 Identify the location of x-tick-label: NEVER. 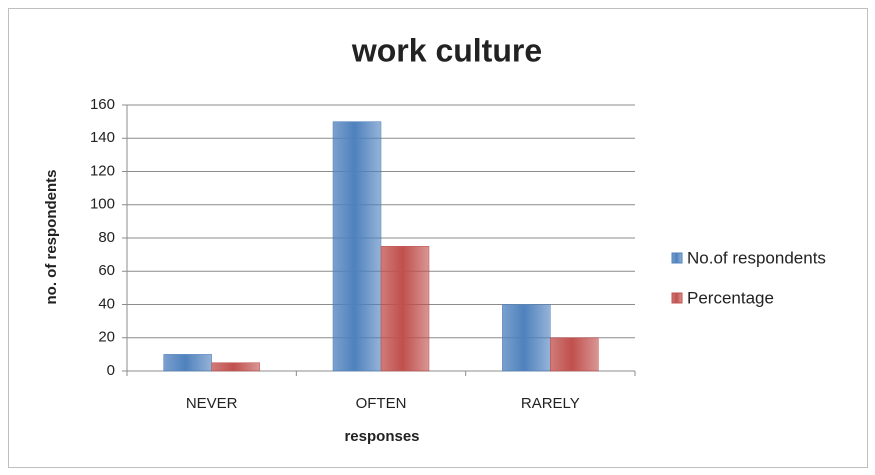
(212, 403).